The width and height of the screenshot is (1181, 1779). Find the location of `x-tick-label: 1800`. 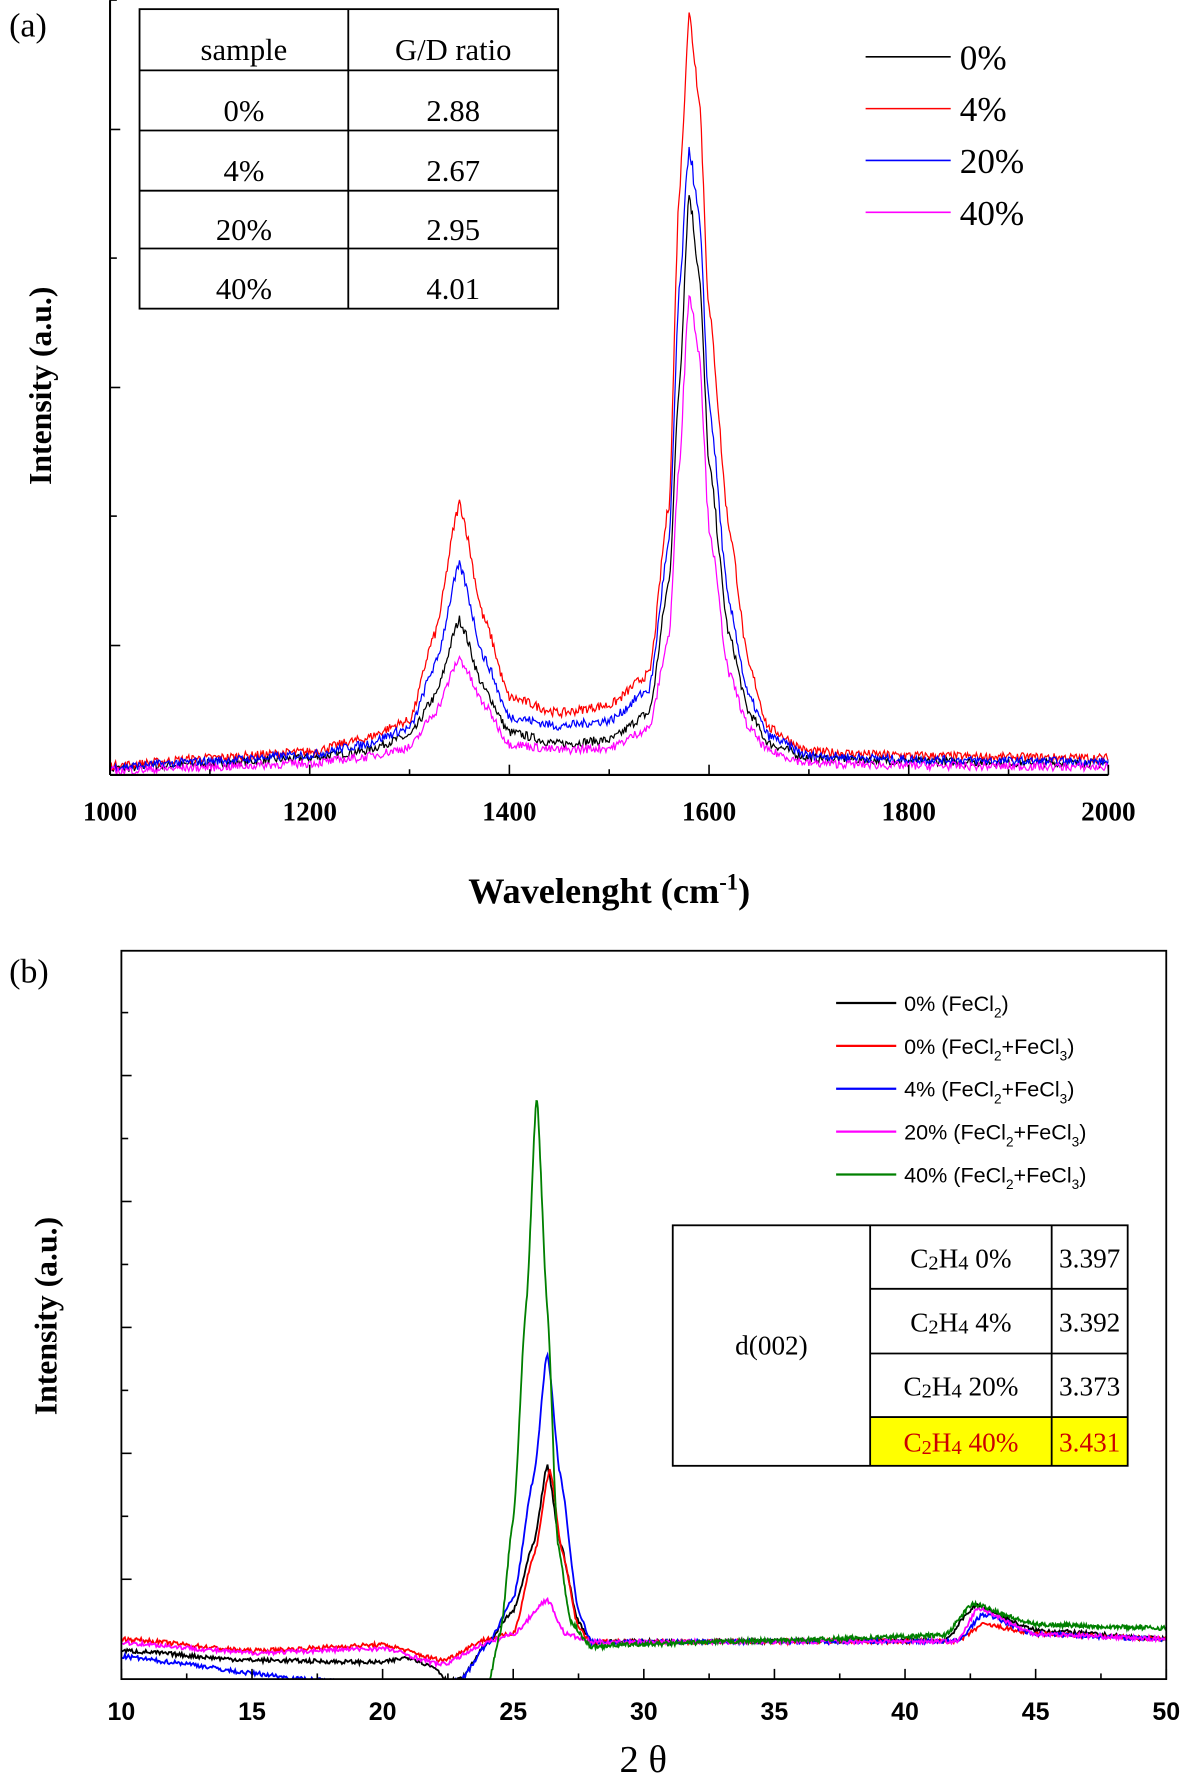

x-tick-label: 1800 is located at coordinates (909, 811).